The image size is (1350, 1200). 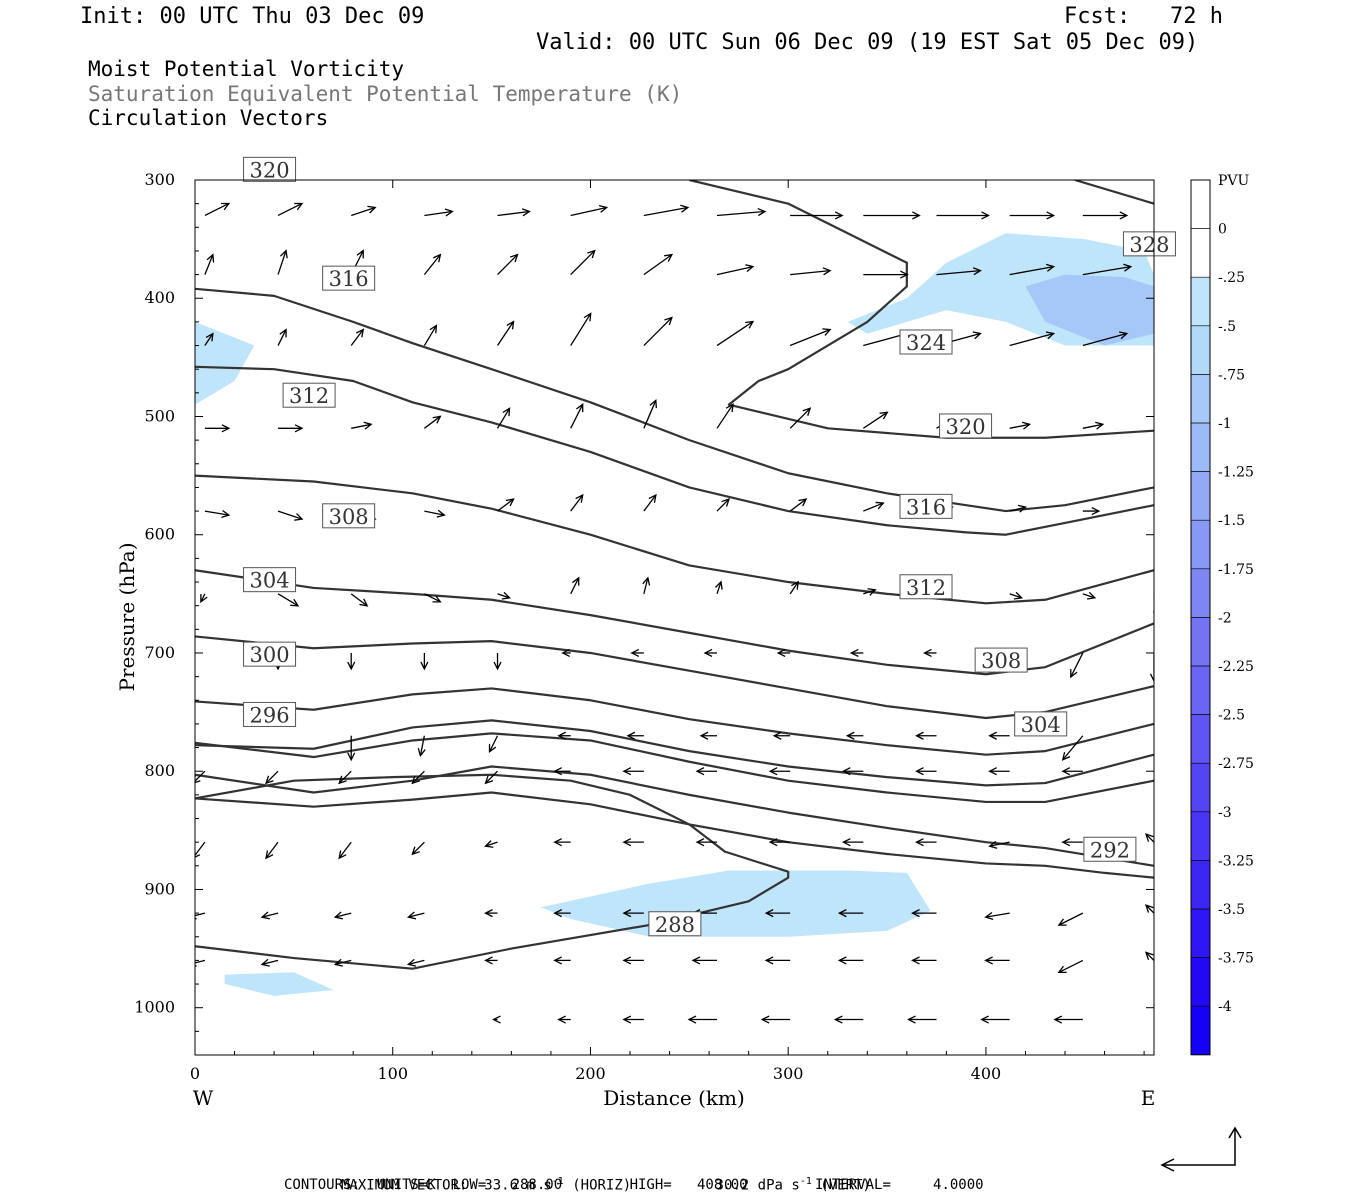 What do you see at coordinates (1234, 181) in the screenshot?
I see `colorbar-title: PVU` at bounding box center [1234, 181].